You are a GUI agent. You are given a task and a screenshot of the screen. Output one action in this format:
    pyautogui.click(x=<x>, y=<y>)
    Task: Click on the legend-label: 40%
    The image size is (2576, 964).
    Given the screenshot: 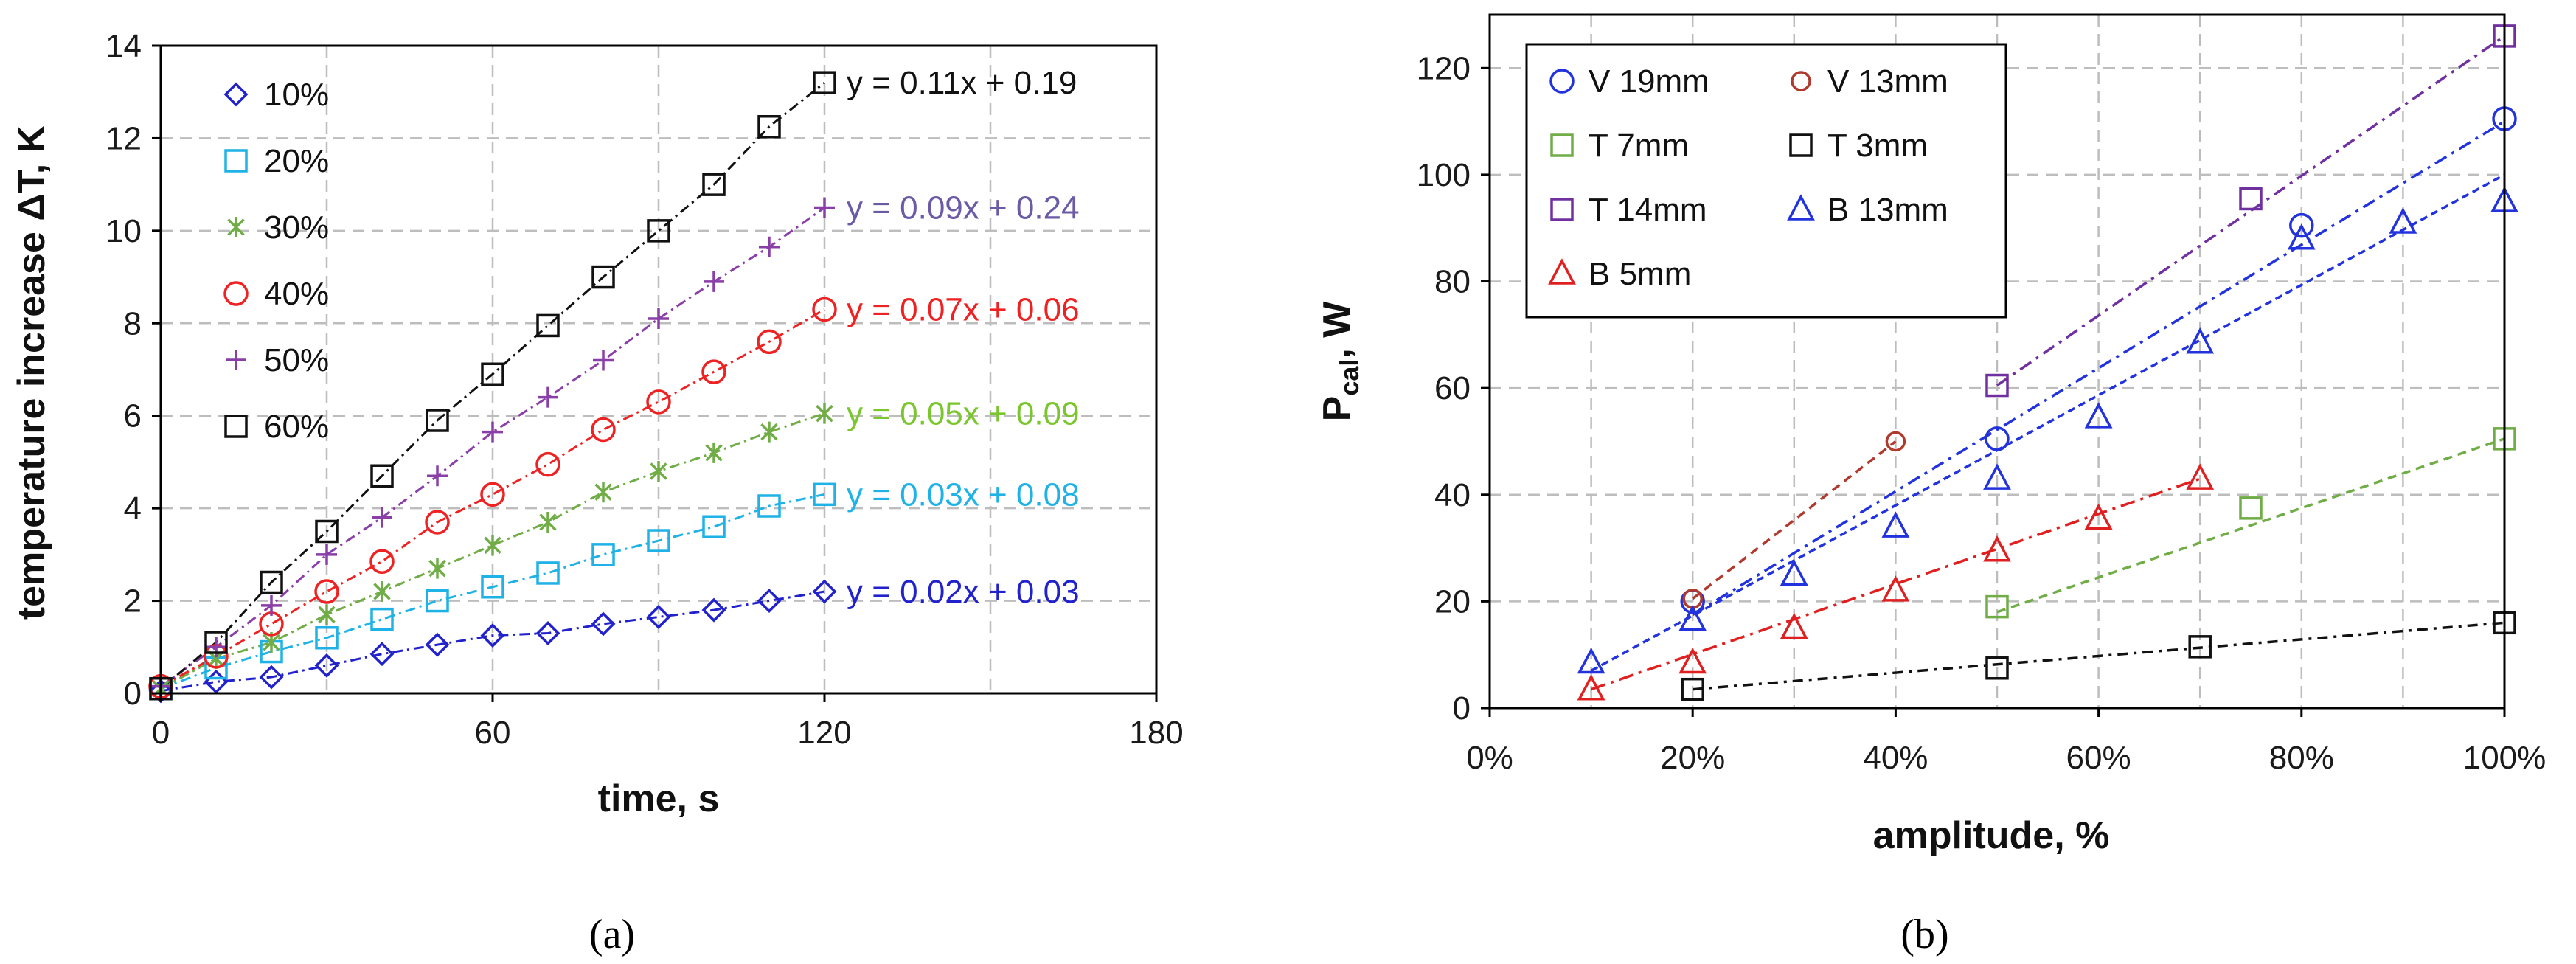 What is the action you would take?
    pyautogui.click(x=296, y=294)
    